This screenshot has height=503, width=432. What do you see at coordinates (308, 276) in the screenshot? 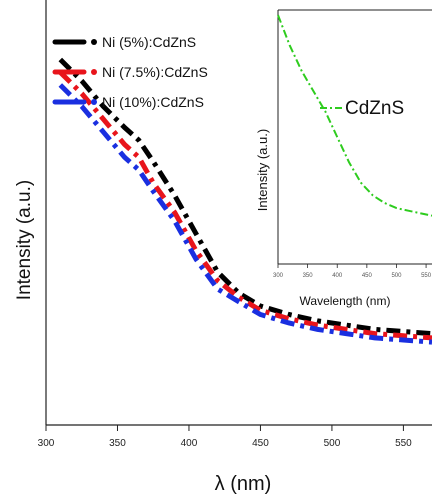
I see `inset-x-tick-label: 350` at bounding box center [308, 276].